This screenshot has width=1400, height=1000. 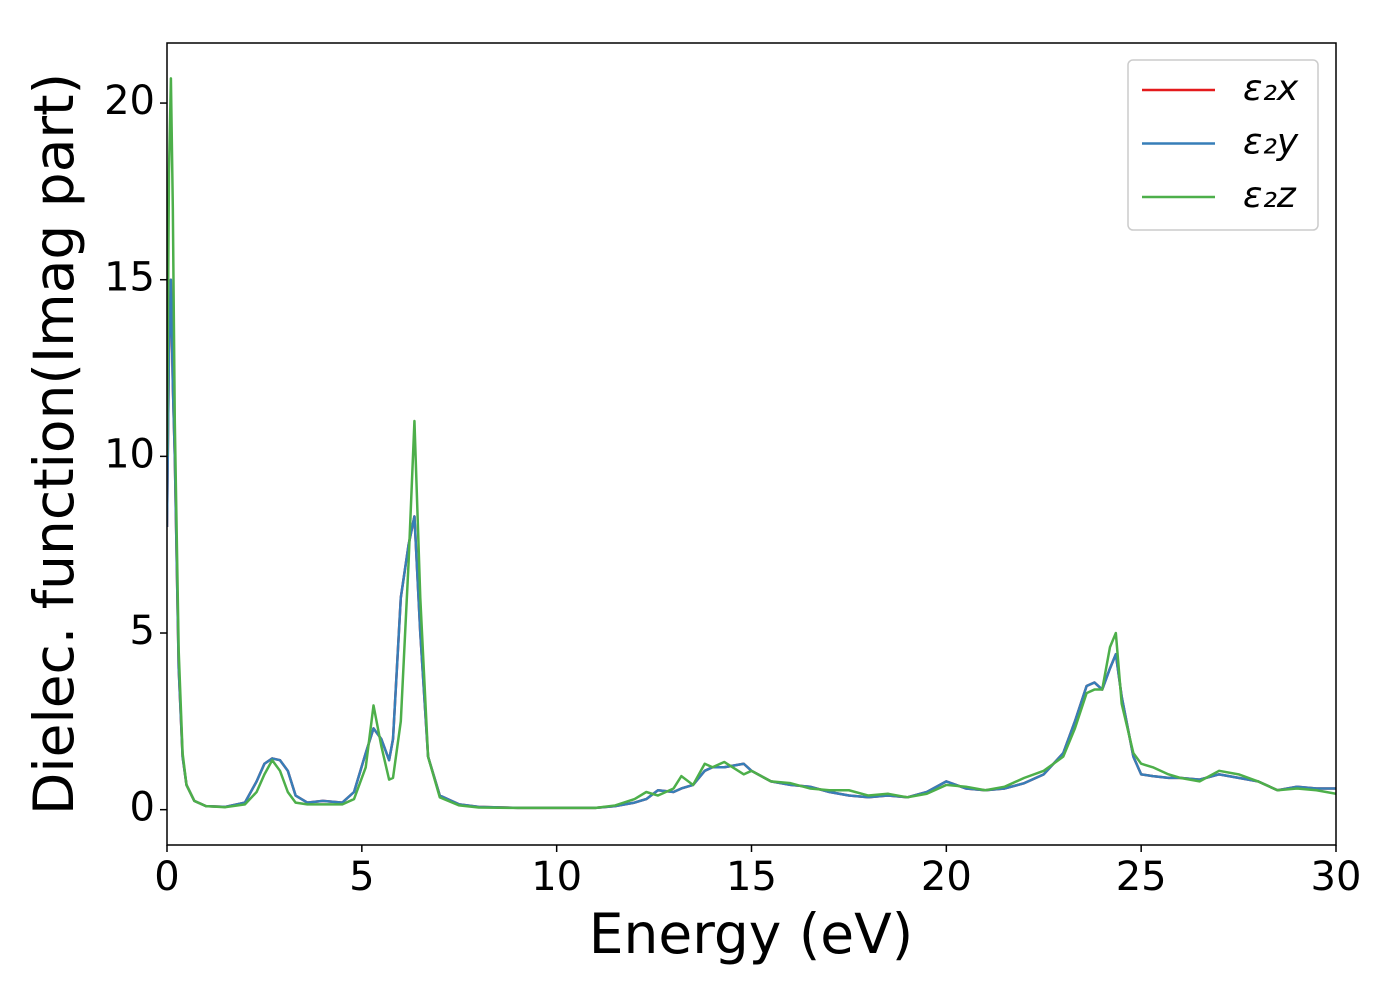 What do you see at coordinates (129, 278) in the screenshot?
I see `y-tick-label: 15` at bounding box center [129, 278].